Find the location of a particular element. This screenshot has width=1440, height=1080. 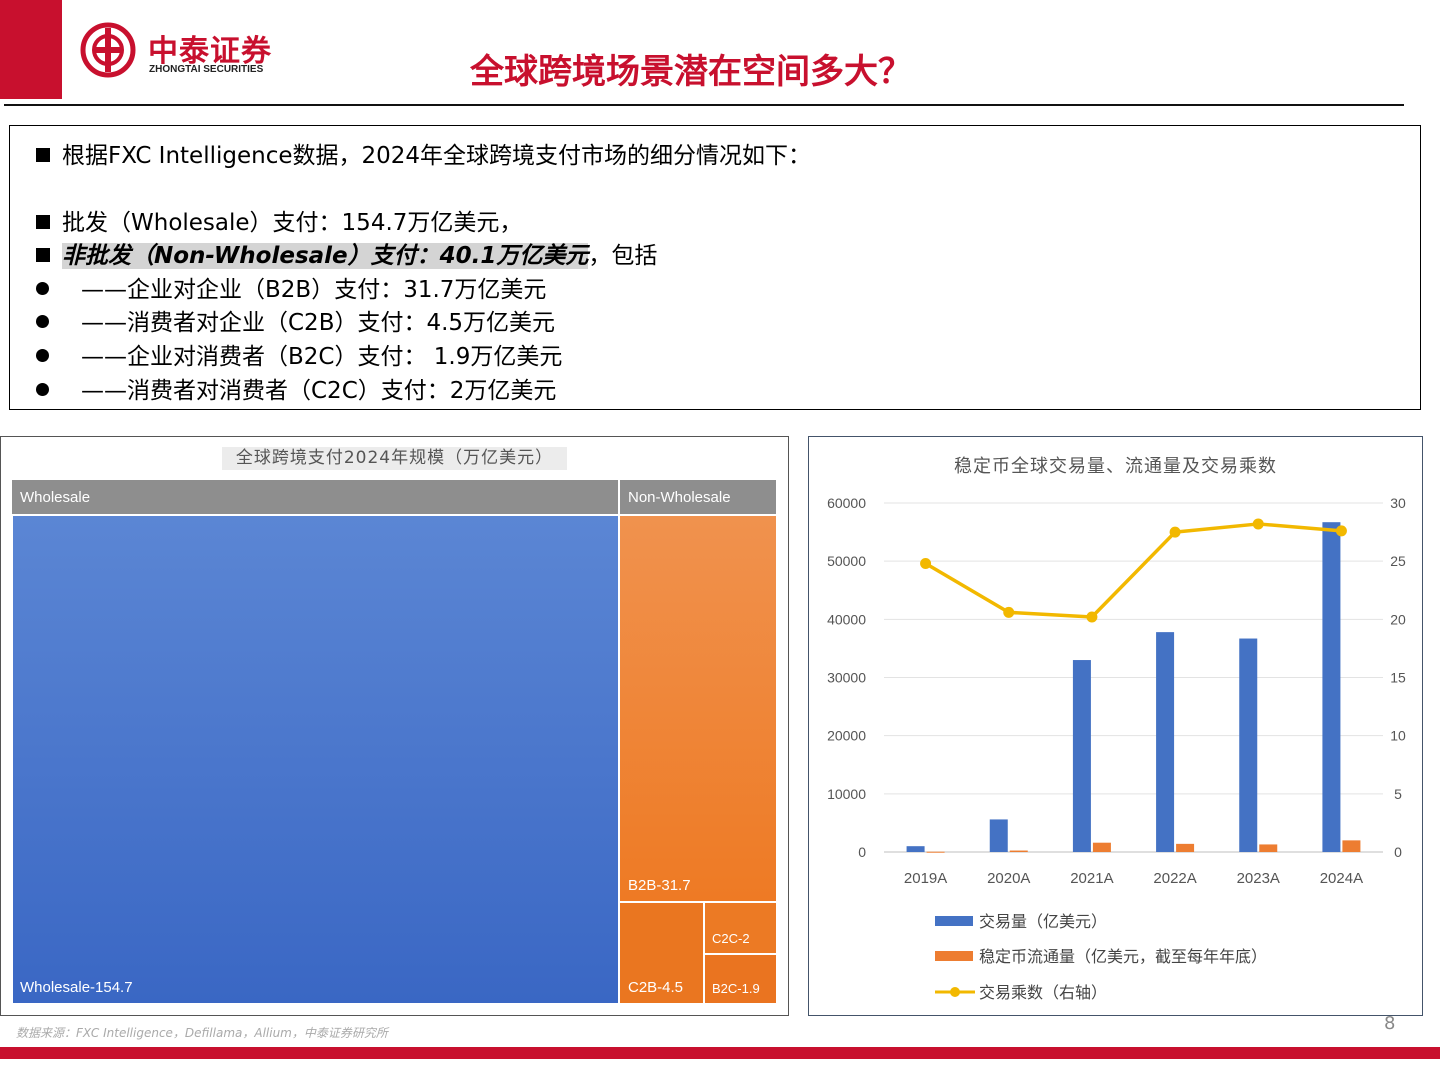

treemap-label-c2c: C2C-2 is located at coordinates (731, 938).